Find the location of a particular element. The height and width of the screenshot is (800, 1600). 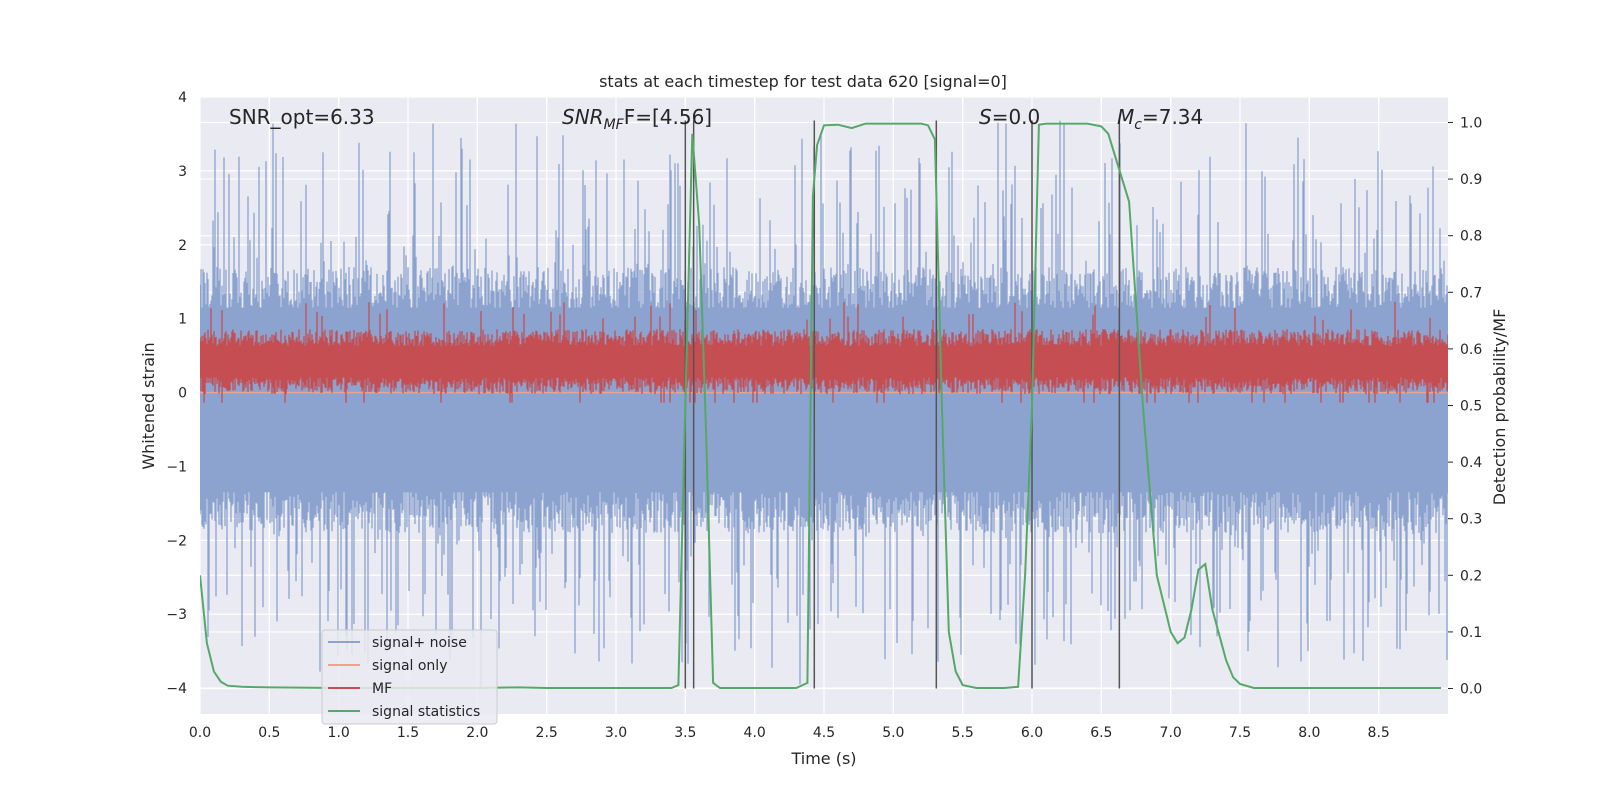

legend-box is located at coordinates (409, 677).